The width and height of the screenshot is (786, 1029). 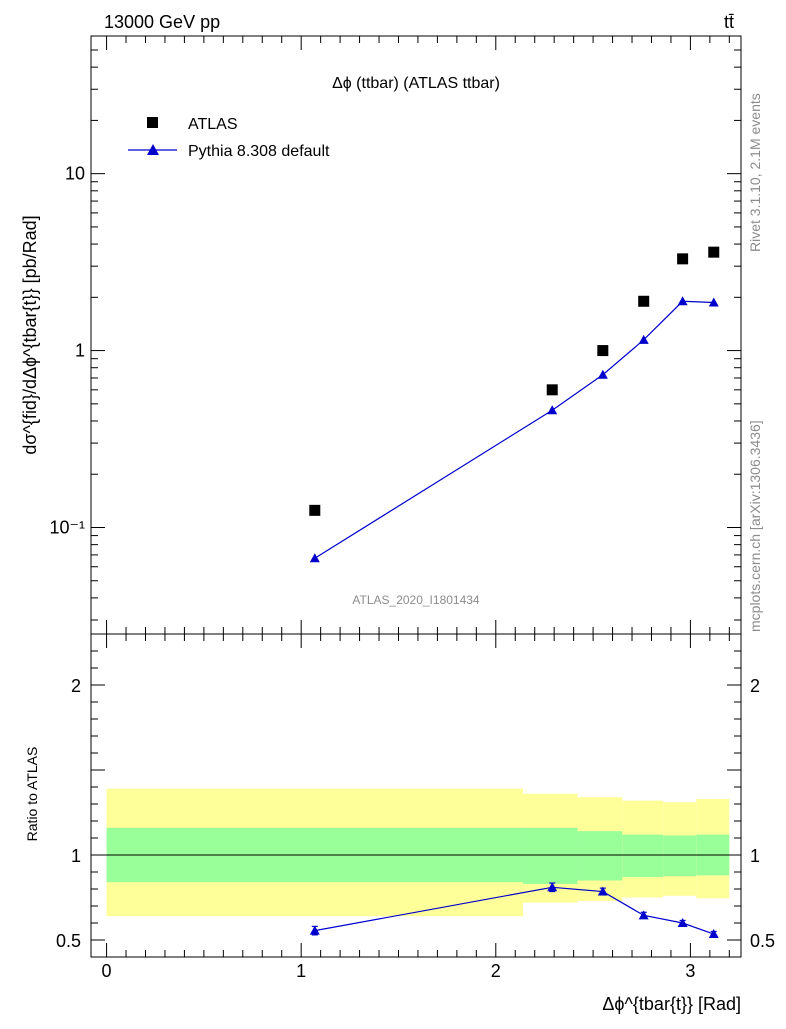 I want to click on ratio-mc-series, so click(x=514, y=910).